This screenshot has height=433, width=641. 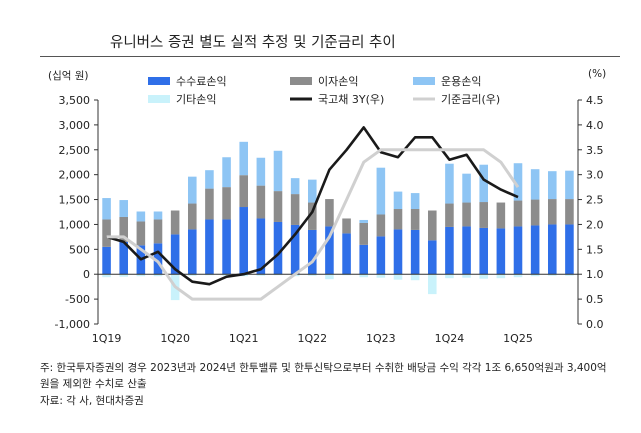 I want to click on bar-기타손익-1Q24, so click(x=449, y=276).